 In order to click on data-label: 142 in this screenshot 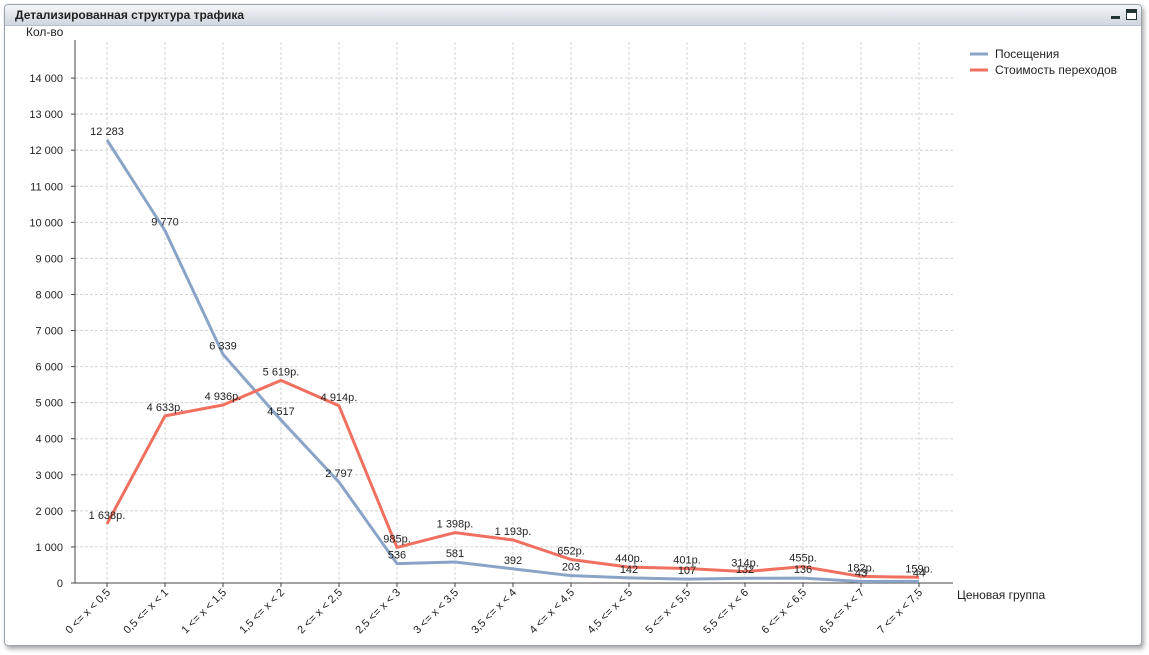, I will do `click(629, 570)`.